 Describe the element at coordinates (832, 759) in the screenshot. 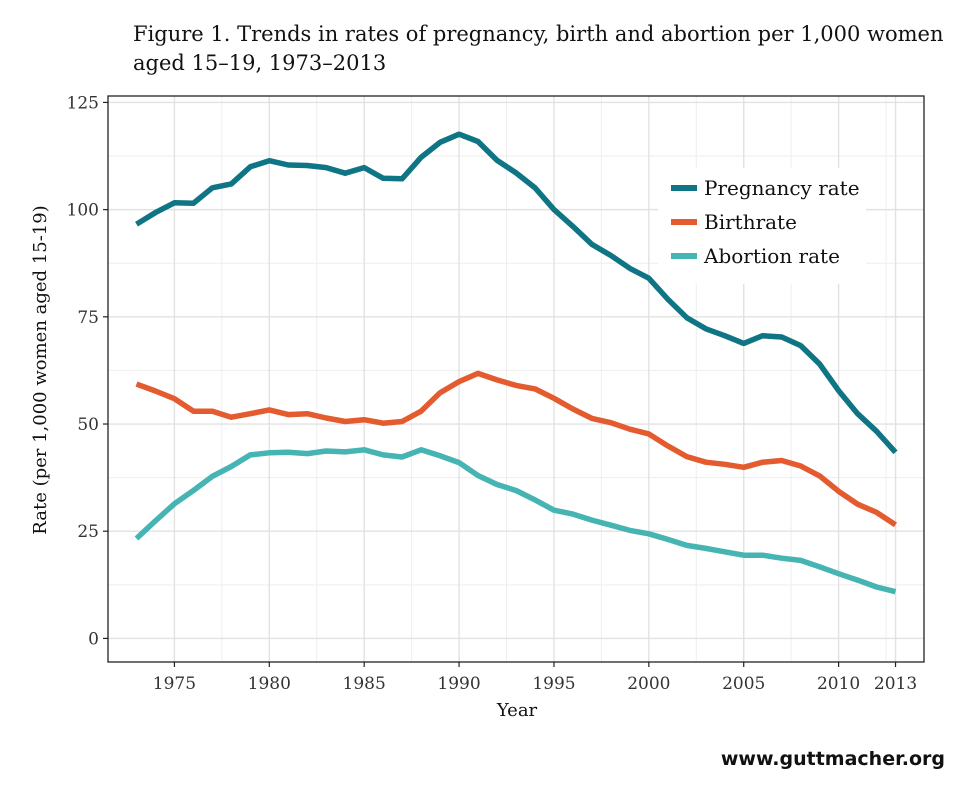

I see `source-url: www.guttmacher.org` at that location.